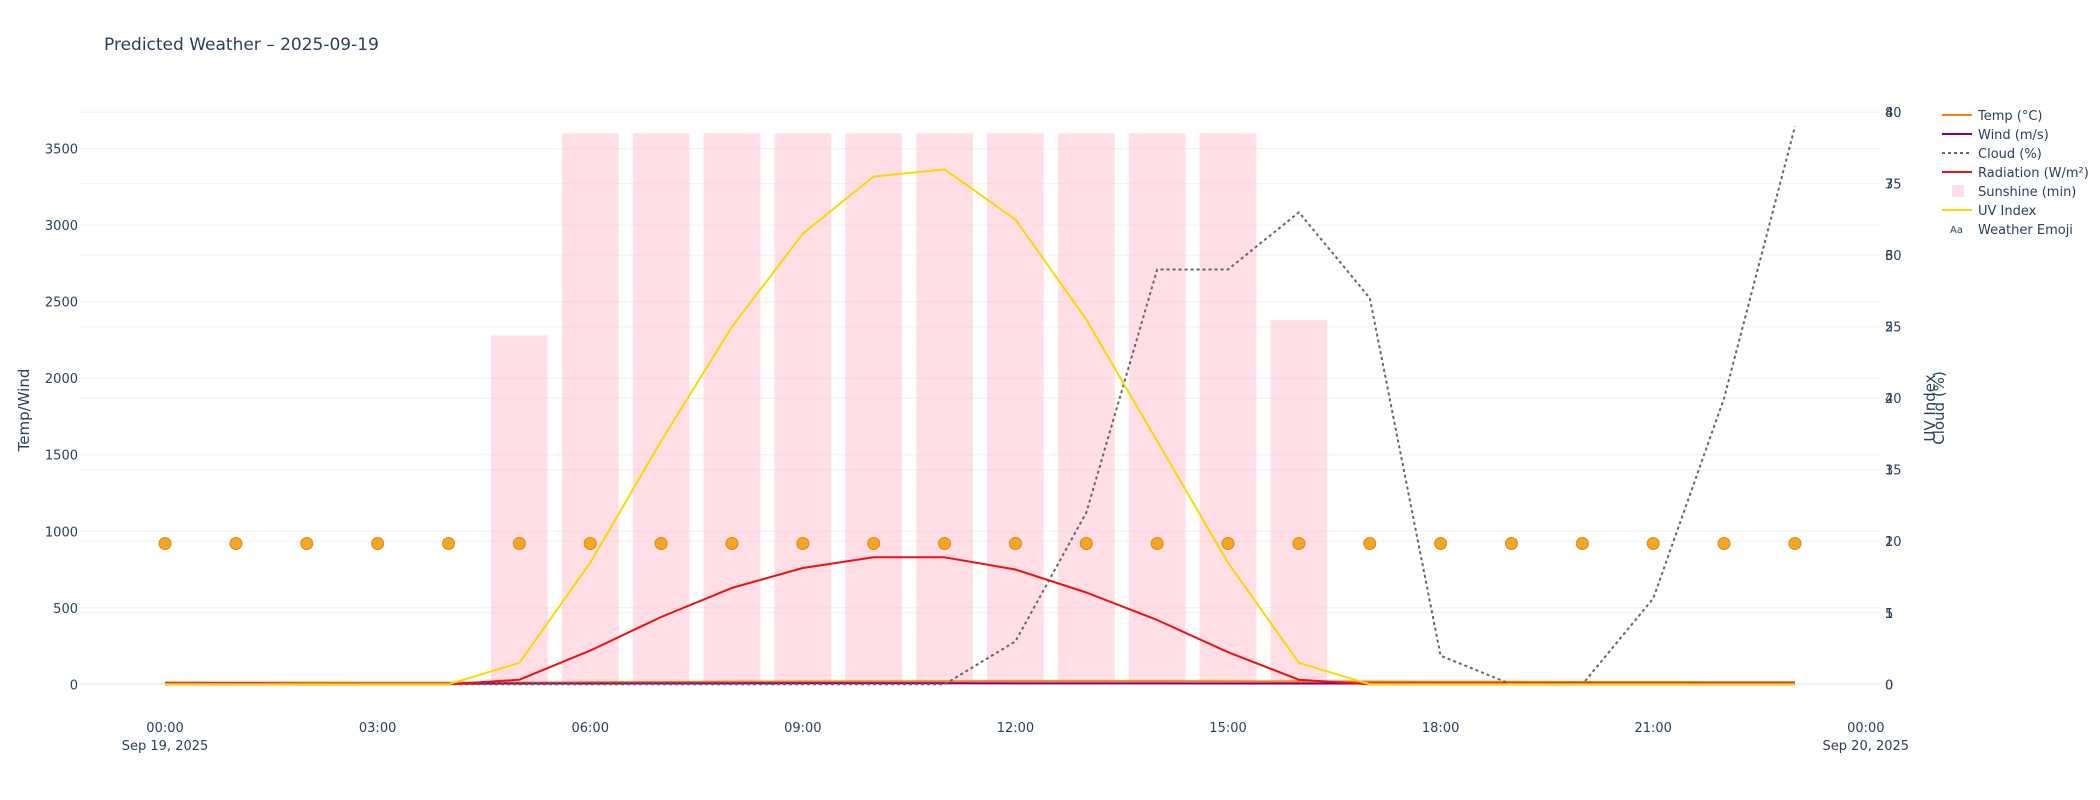  Describe the element at coordinates (74, 685) in the screenshot. I see `y-left-tick-label: 0` at that location.